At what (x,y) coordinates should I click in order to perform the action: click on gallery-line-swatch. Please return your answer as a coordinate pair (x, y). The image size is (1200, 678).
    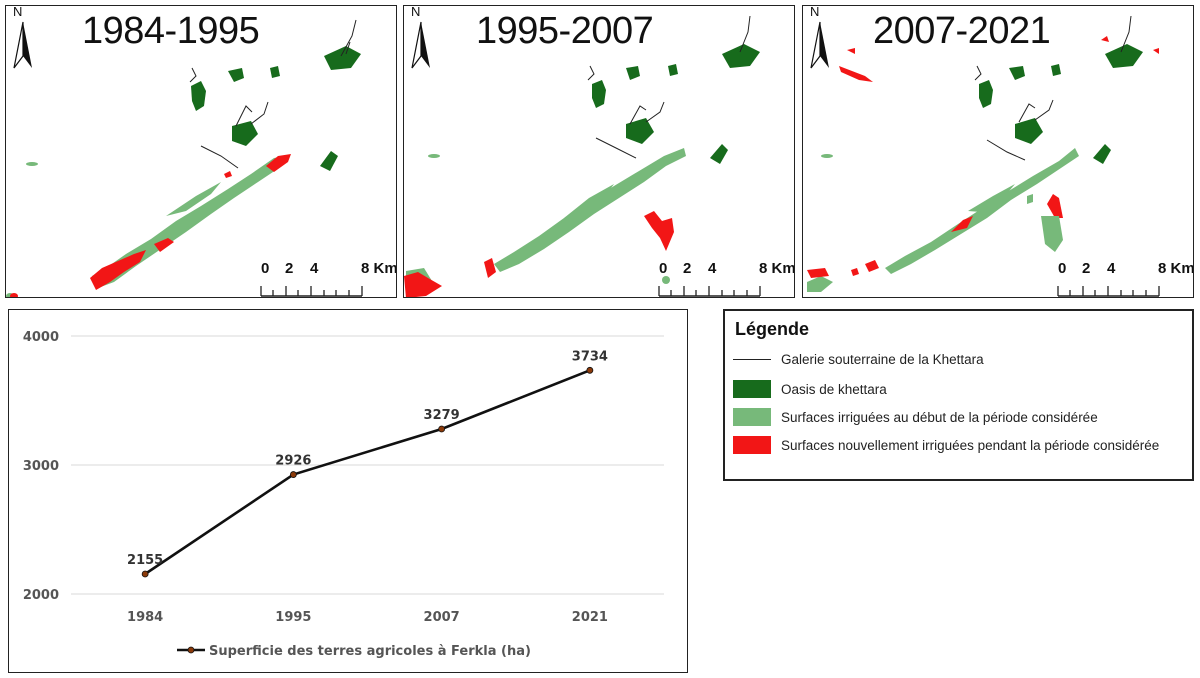
    Looking at the image, I should click on (752, 359).